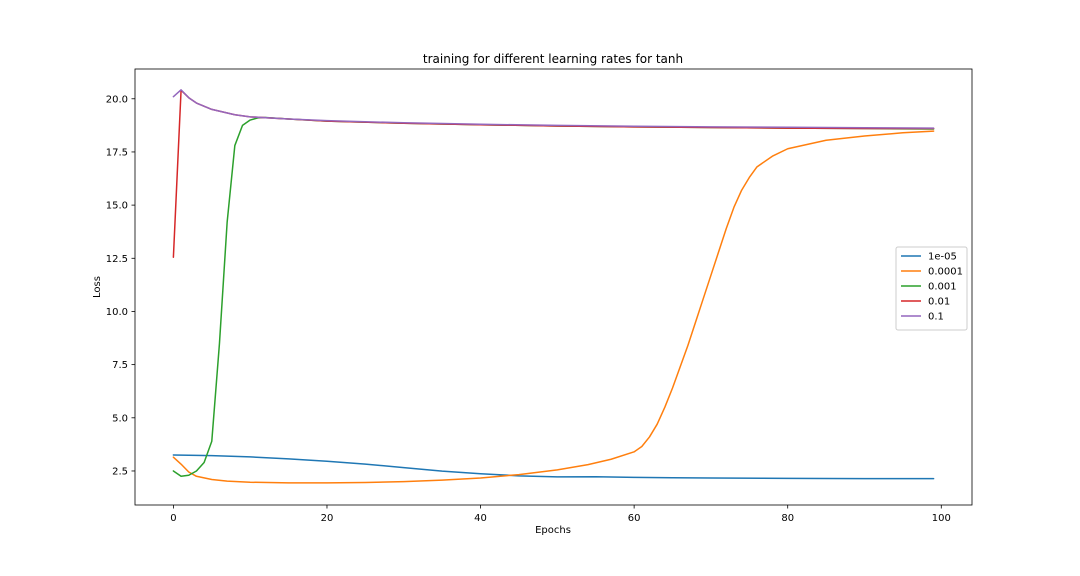  Describe the element at coordinates (327, 518) in the screenshot. I see `x-tick-label: 20` at that location.